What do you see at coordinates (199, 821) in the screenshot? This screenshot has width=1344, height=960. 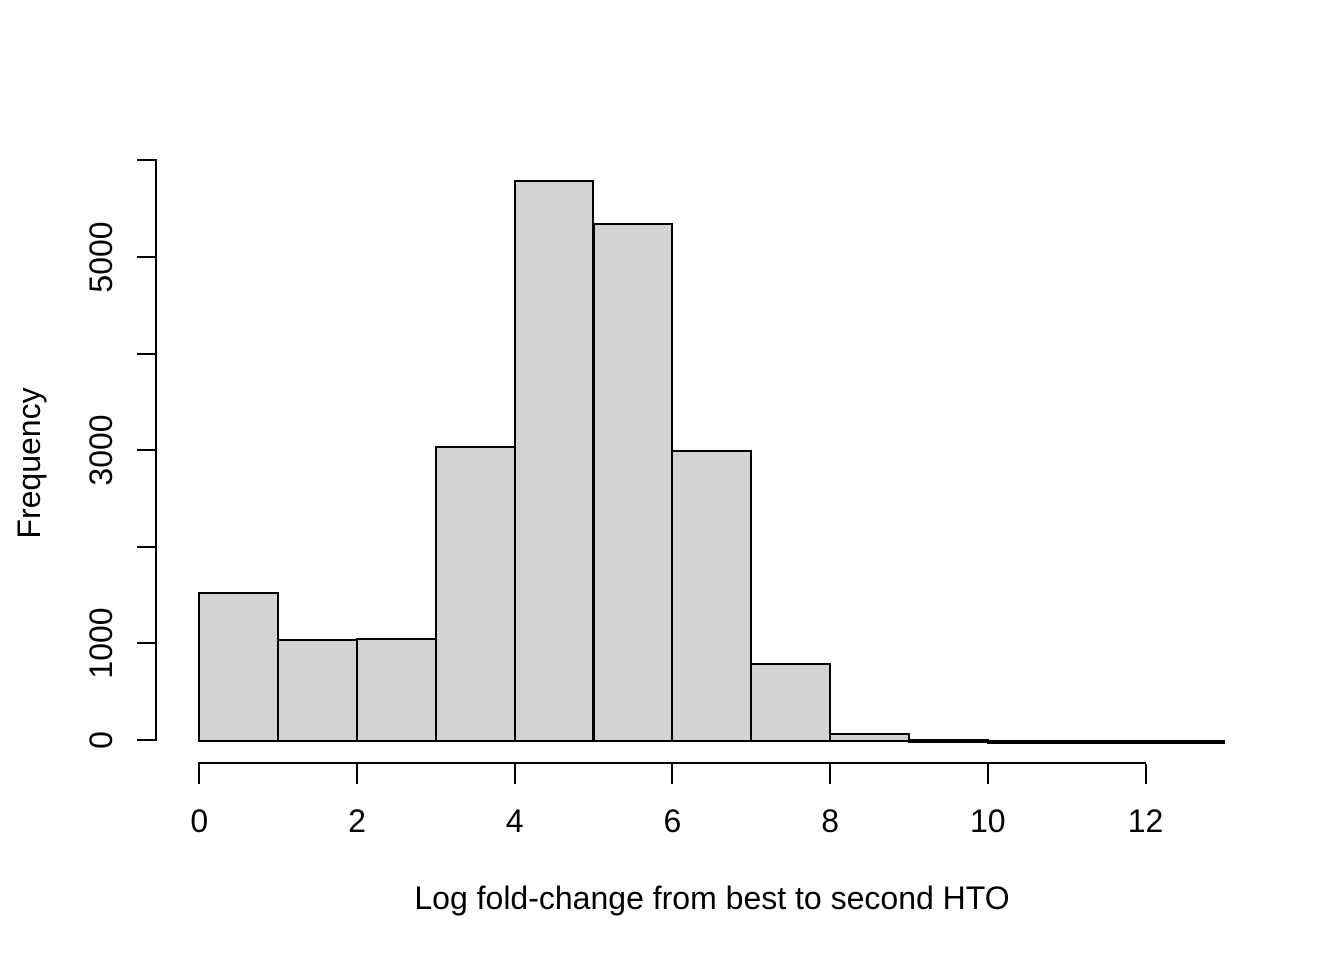 I see `x-axis-tick-label: 0` at bounding box center [199, 821].